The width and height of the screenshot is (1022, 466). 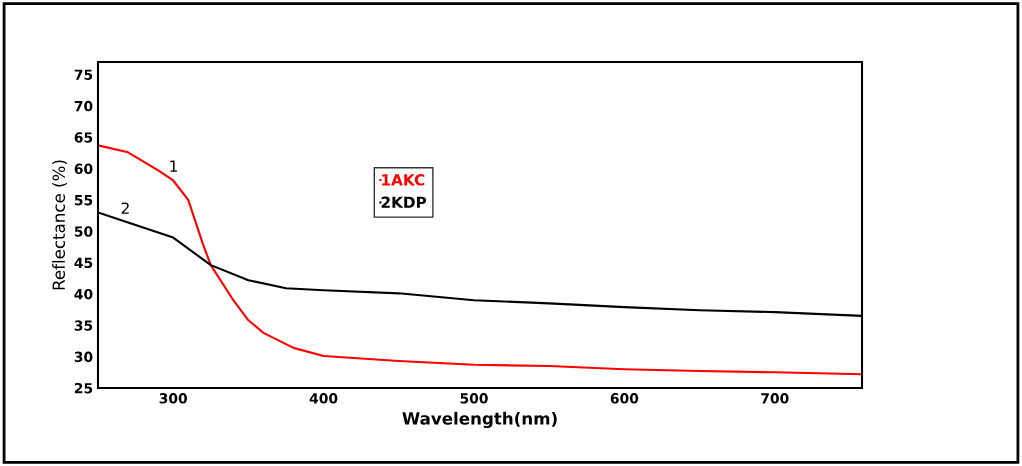 I want to click on x-tick-label: 700, so click(x=775, y=398).